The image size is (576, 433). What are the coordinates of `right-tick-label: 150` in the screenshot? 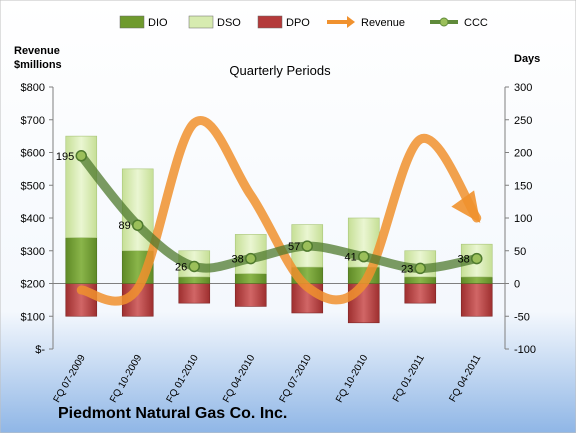 It's located at (523, 186).